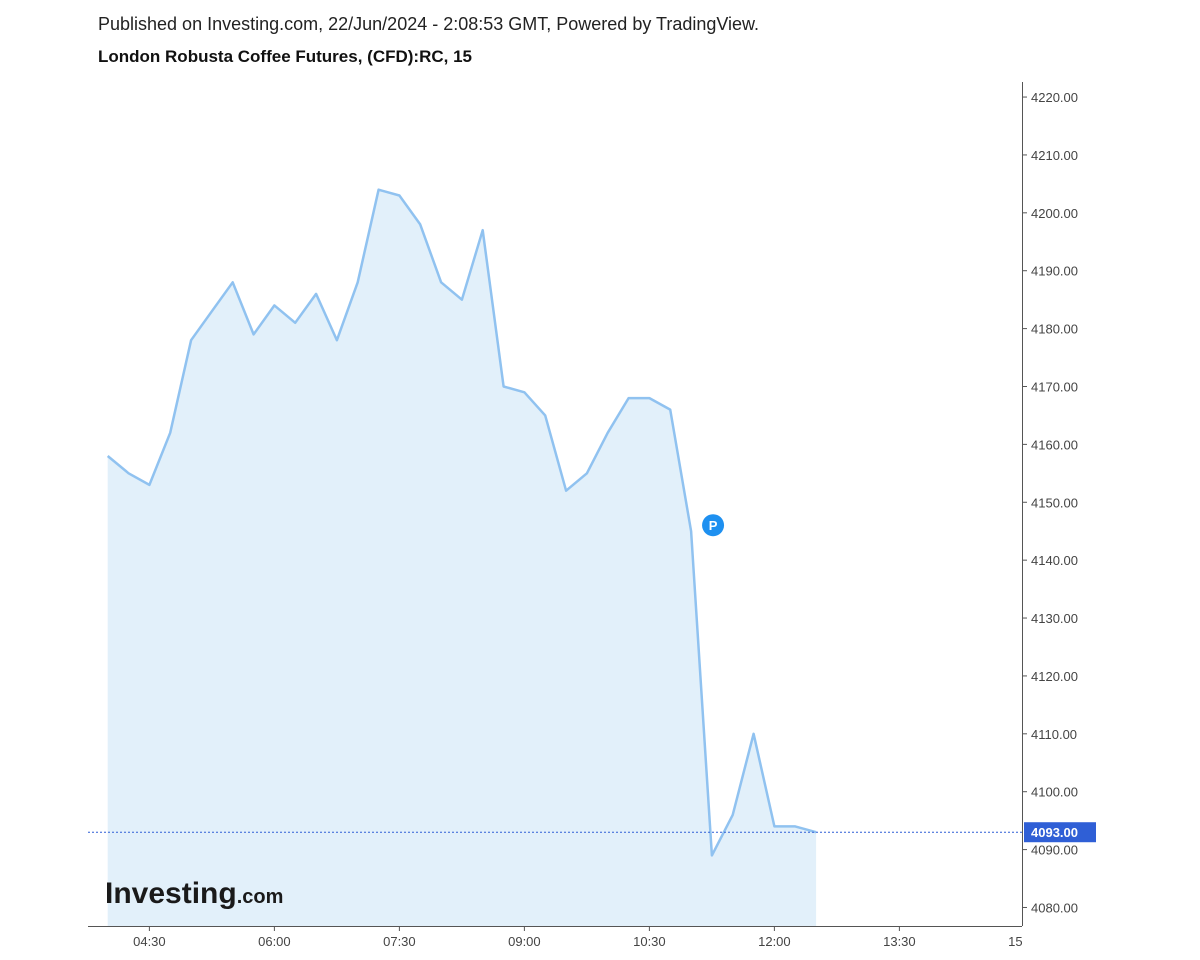 This screenshot has height=960, width=1200. I want to click on svg-text: Investing.com, so click(194, 893).